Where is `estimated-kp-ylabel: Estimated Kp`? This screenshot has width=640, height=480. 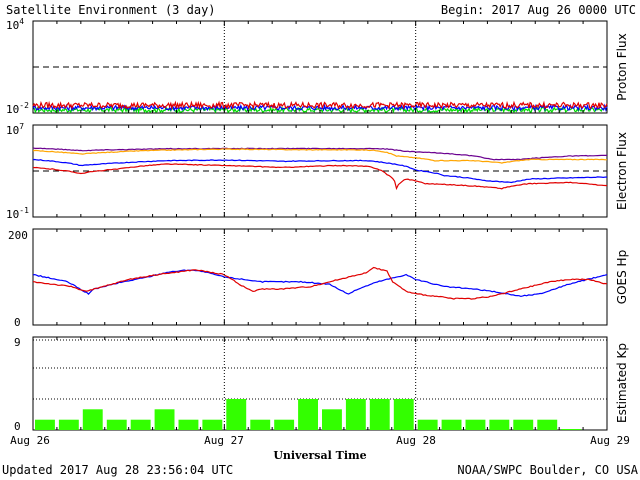 estimated-kp-ylabel: Estimated Kp is located at coordinates (622, 383).